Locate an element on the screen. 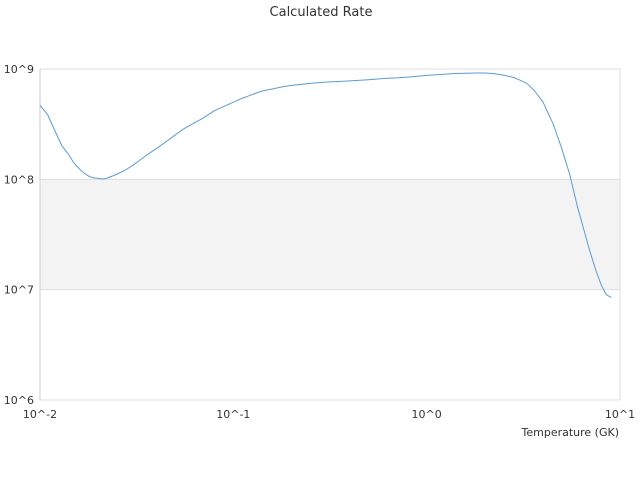  x-tick-label: 10^-1 is located at coordinates (233, 414).